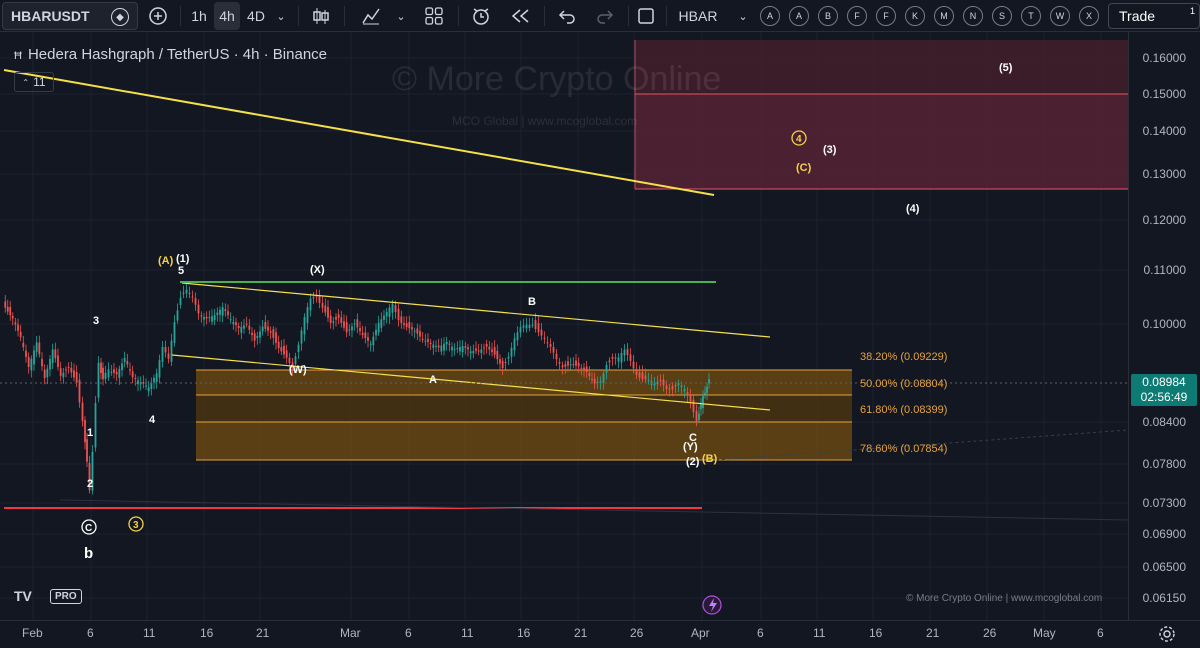  Describe the element at coordinates (605, 16) in the screenshot. I see `redo-button` at that location.